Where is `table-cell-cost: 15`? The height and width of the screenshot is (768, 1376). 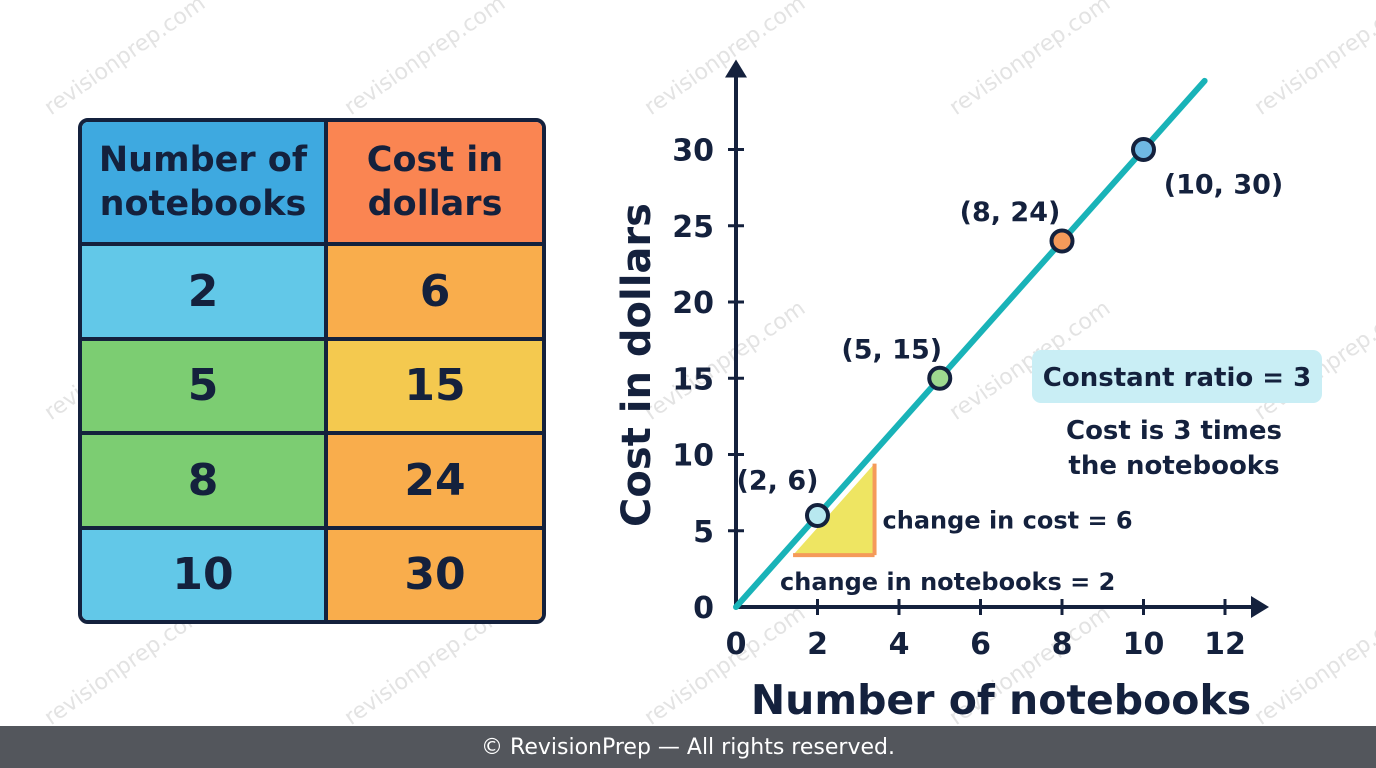
table-cell-cost: 15 is located at coordinates (435, 383).